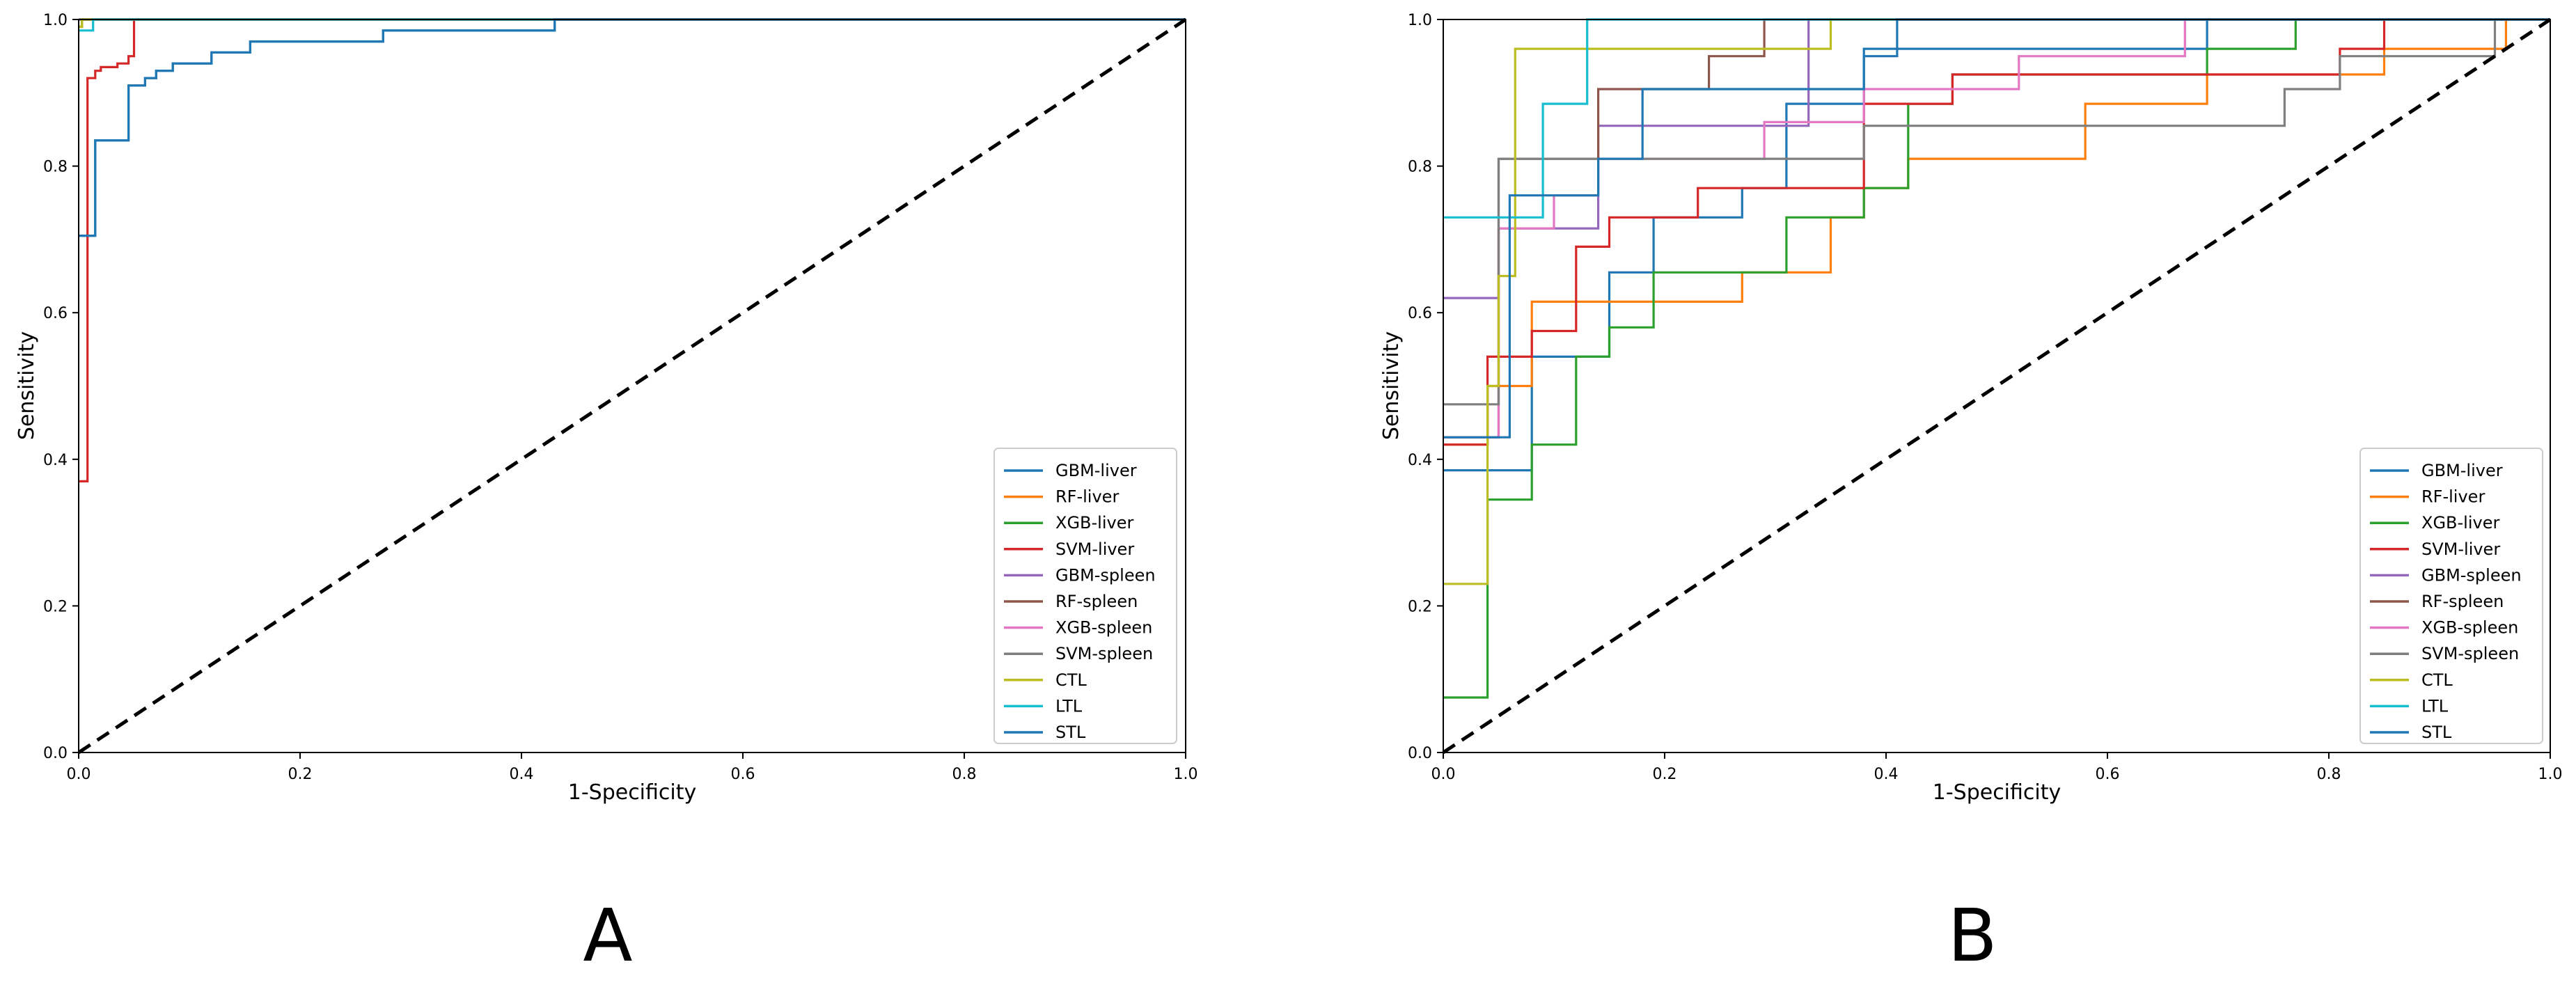  I want to click on panel-b-legend-label-svm-liver: SVM-liver, so click(2460, 549).